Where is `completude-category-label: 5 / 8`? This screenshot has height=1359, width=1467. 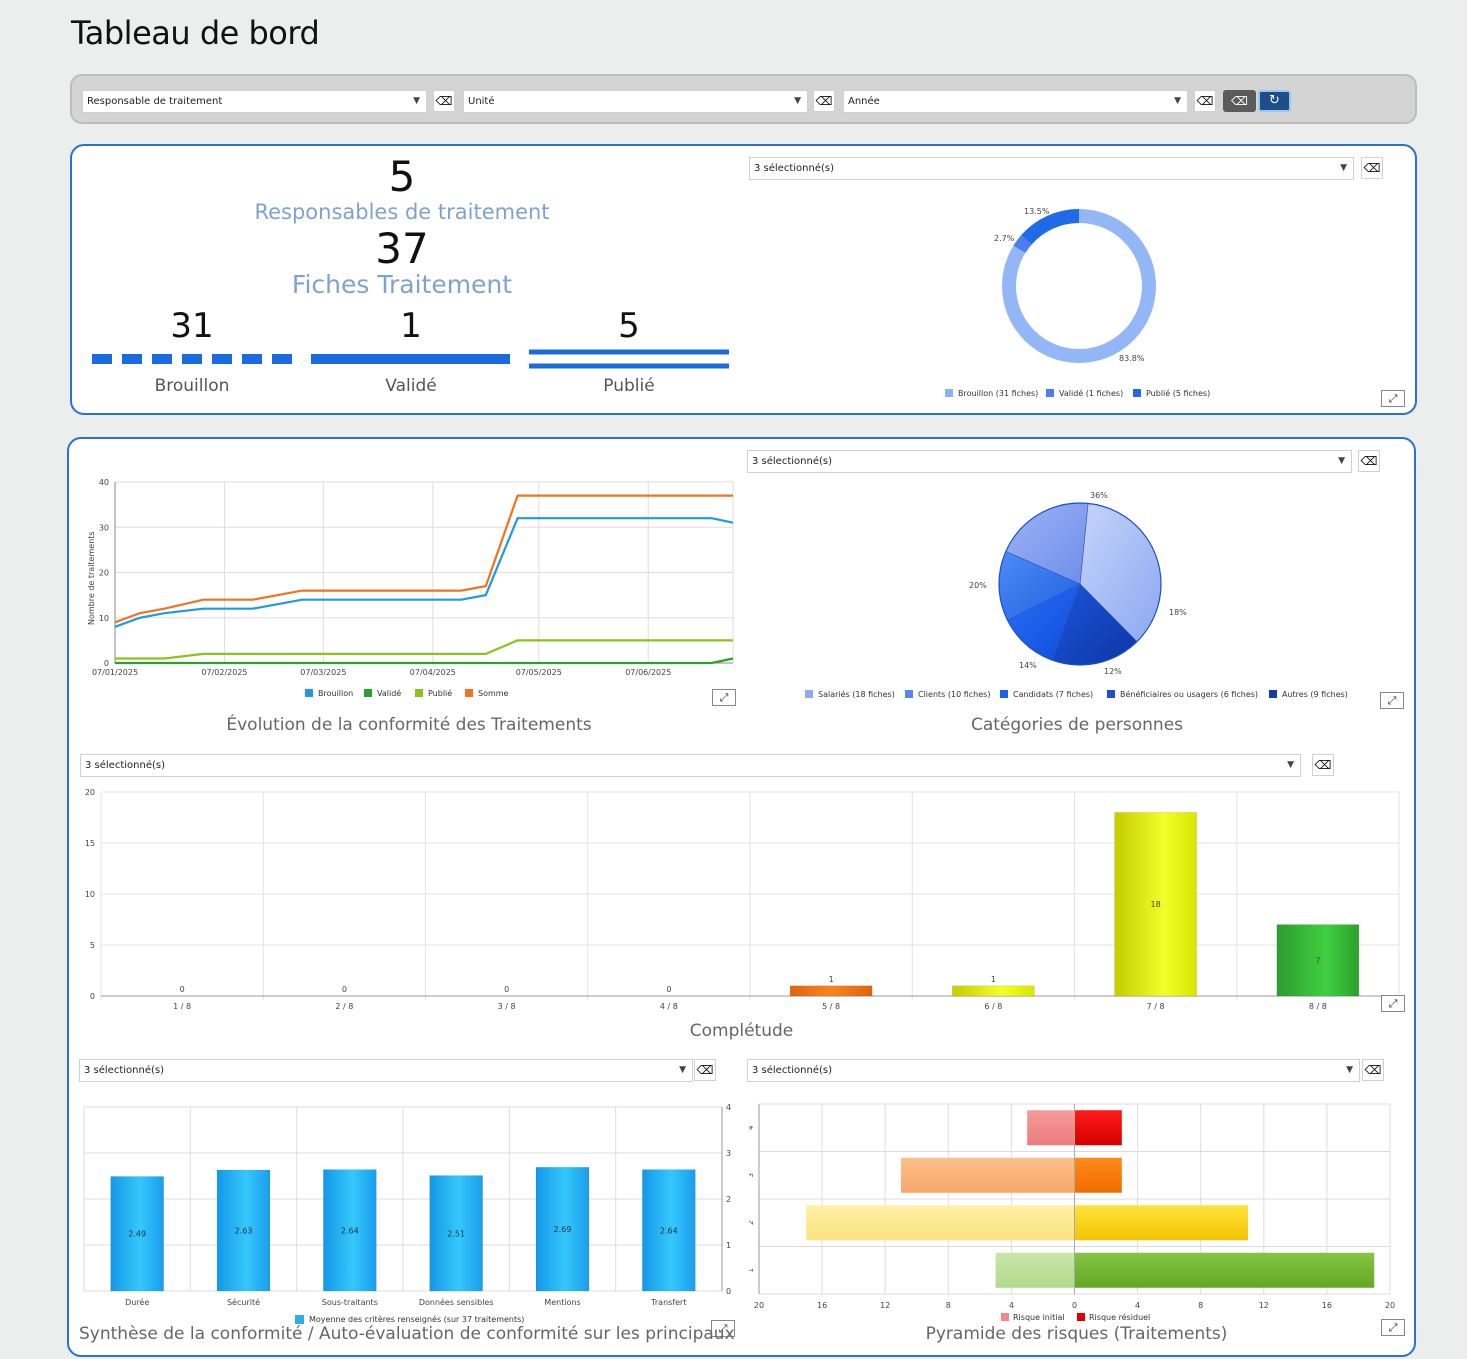 completude-category-label: 5 / 8 is located at coordinates (831, 1006).